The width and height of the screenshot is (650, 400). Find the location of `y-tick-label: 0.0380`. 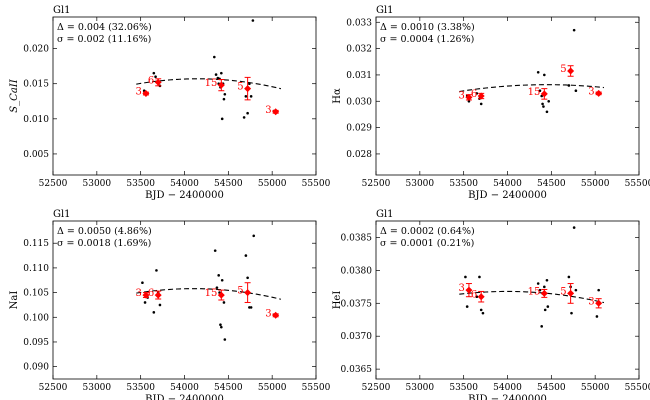

y-tick-label: 0.0380 is located at coordinates (357, 271).